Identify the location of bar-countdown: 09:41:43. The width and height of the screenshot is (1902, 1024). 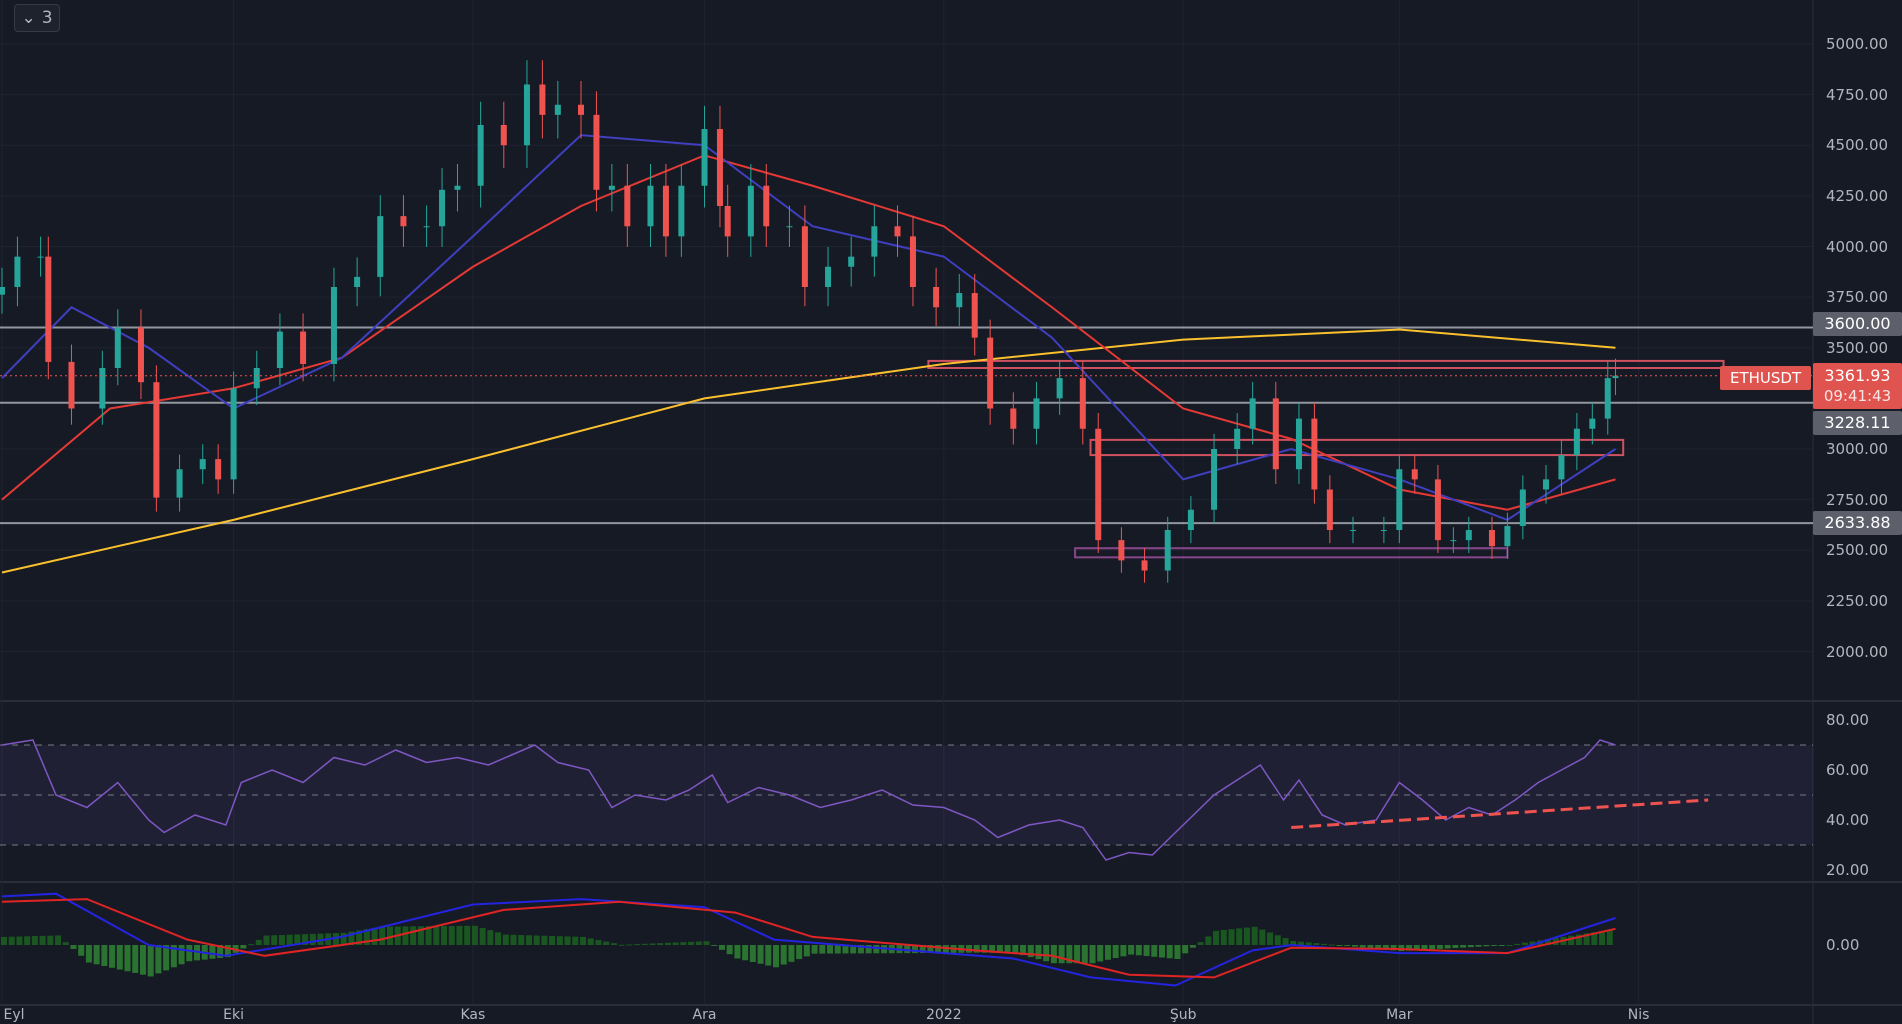
(1857, 396).